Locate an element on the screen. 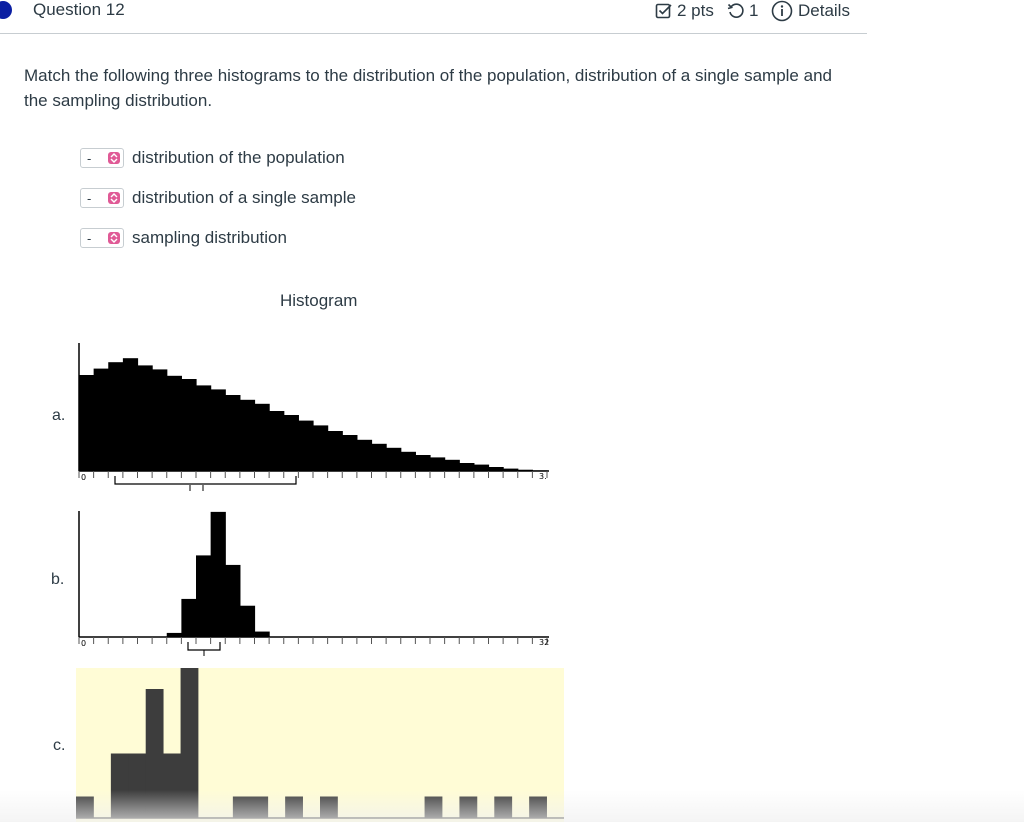  points-text: 2 pts is located at coordinates (695, 10).